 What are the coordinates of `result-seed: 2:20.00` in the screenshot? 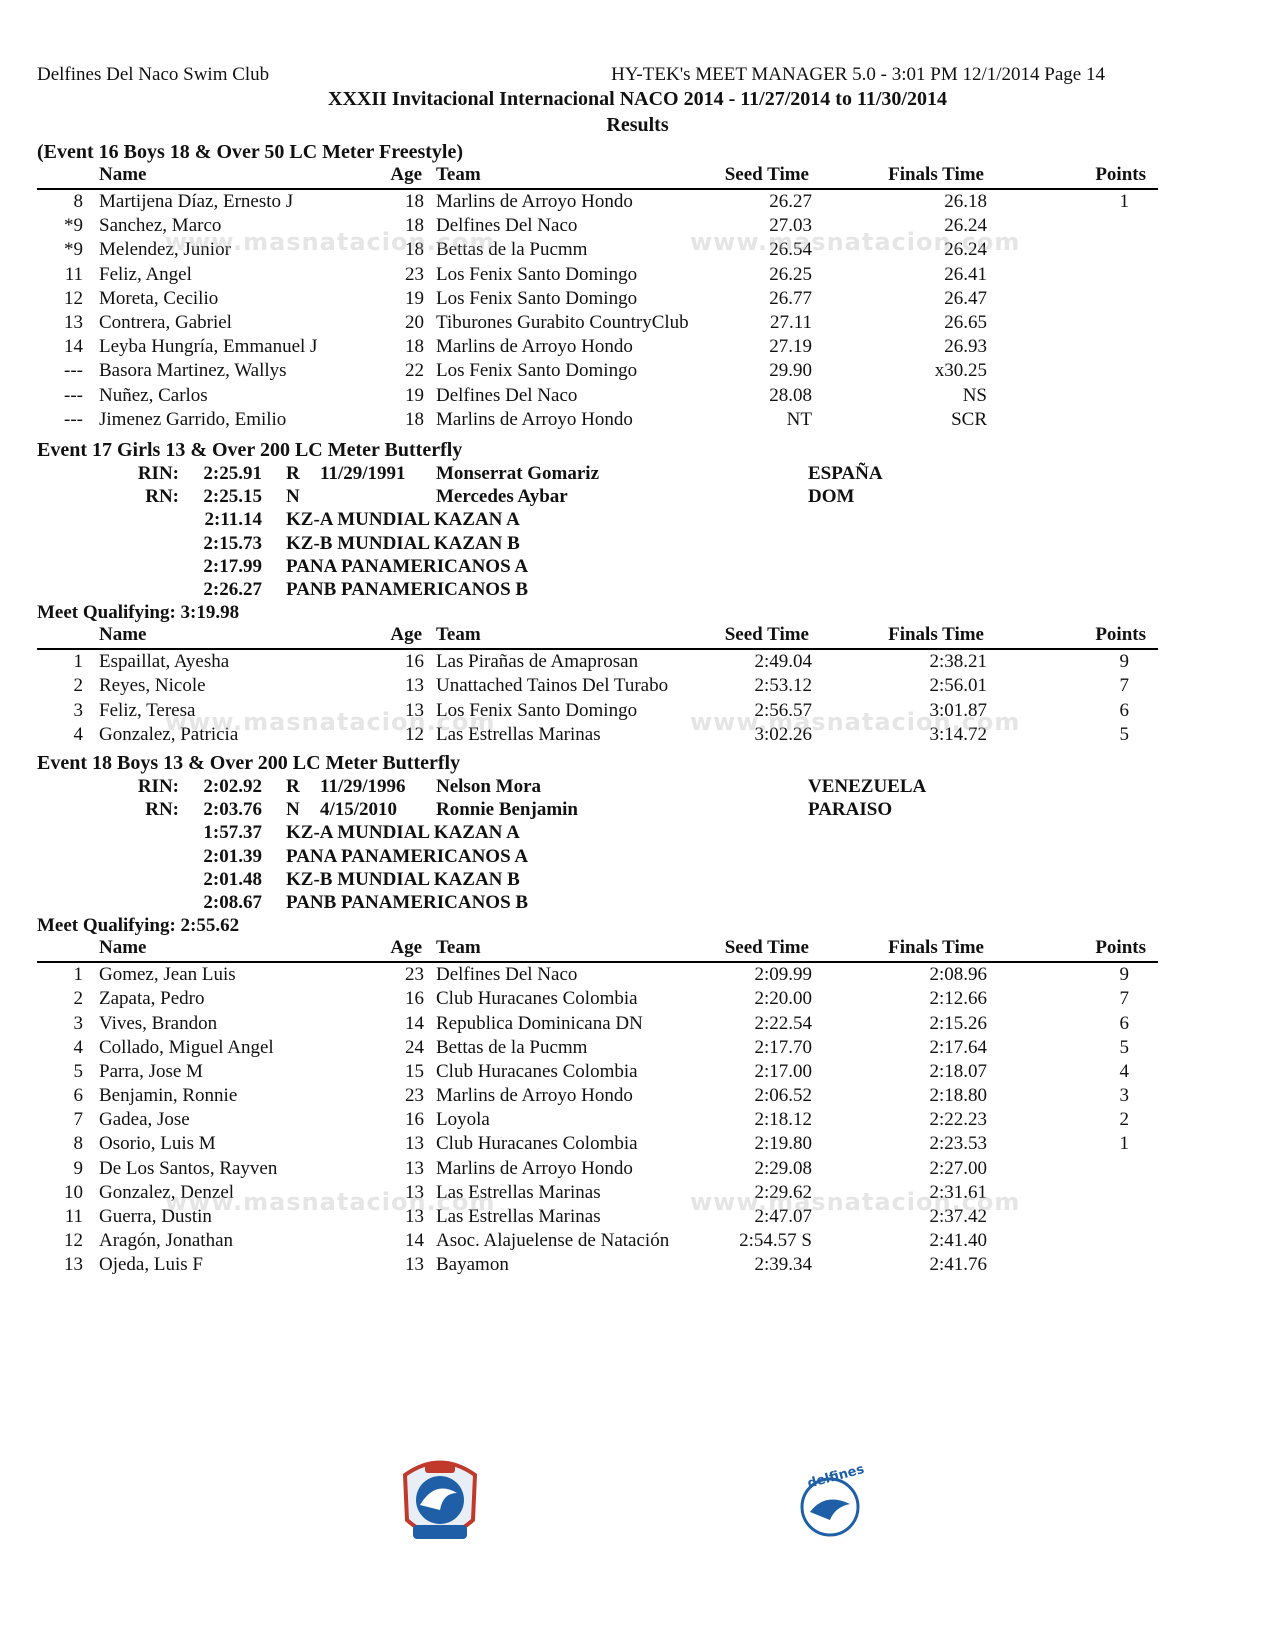 It's located at (783, 999).